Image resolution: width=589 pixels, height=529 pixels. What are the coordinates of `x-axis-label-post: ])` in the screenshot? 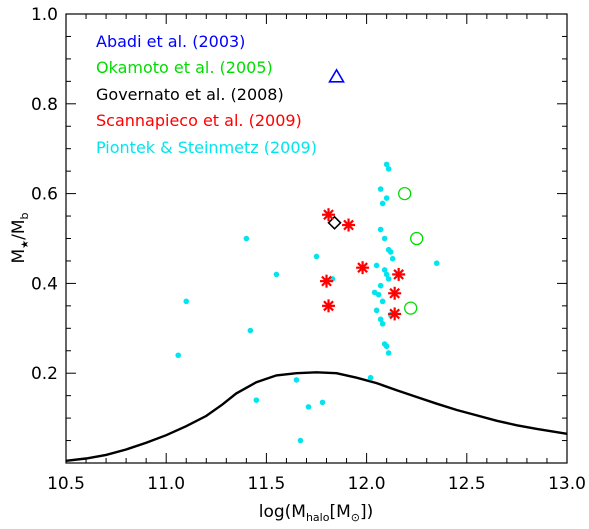 It's located at (366, 512).